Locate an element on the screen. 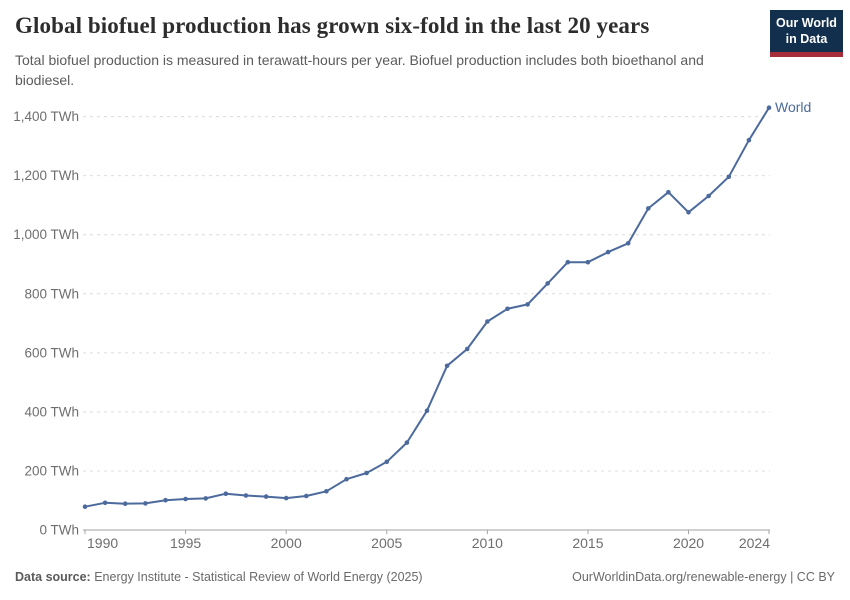 The width and height of the screenshot is (850, 600). x-axis-tick-label: 2005 is located at coordinates (386, 543).